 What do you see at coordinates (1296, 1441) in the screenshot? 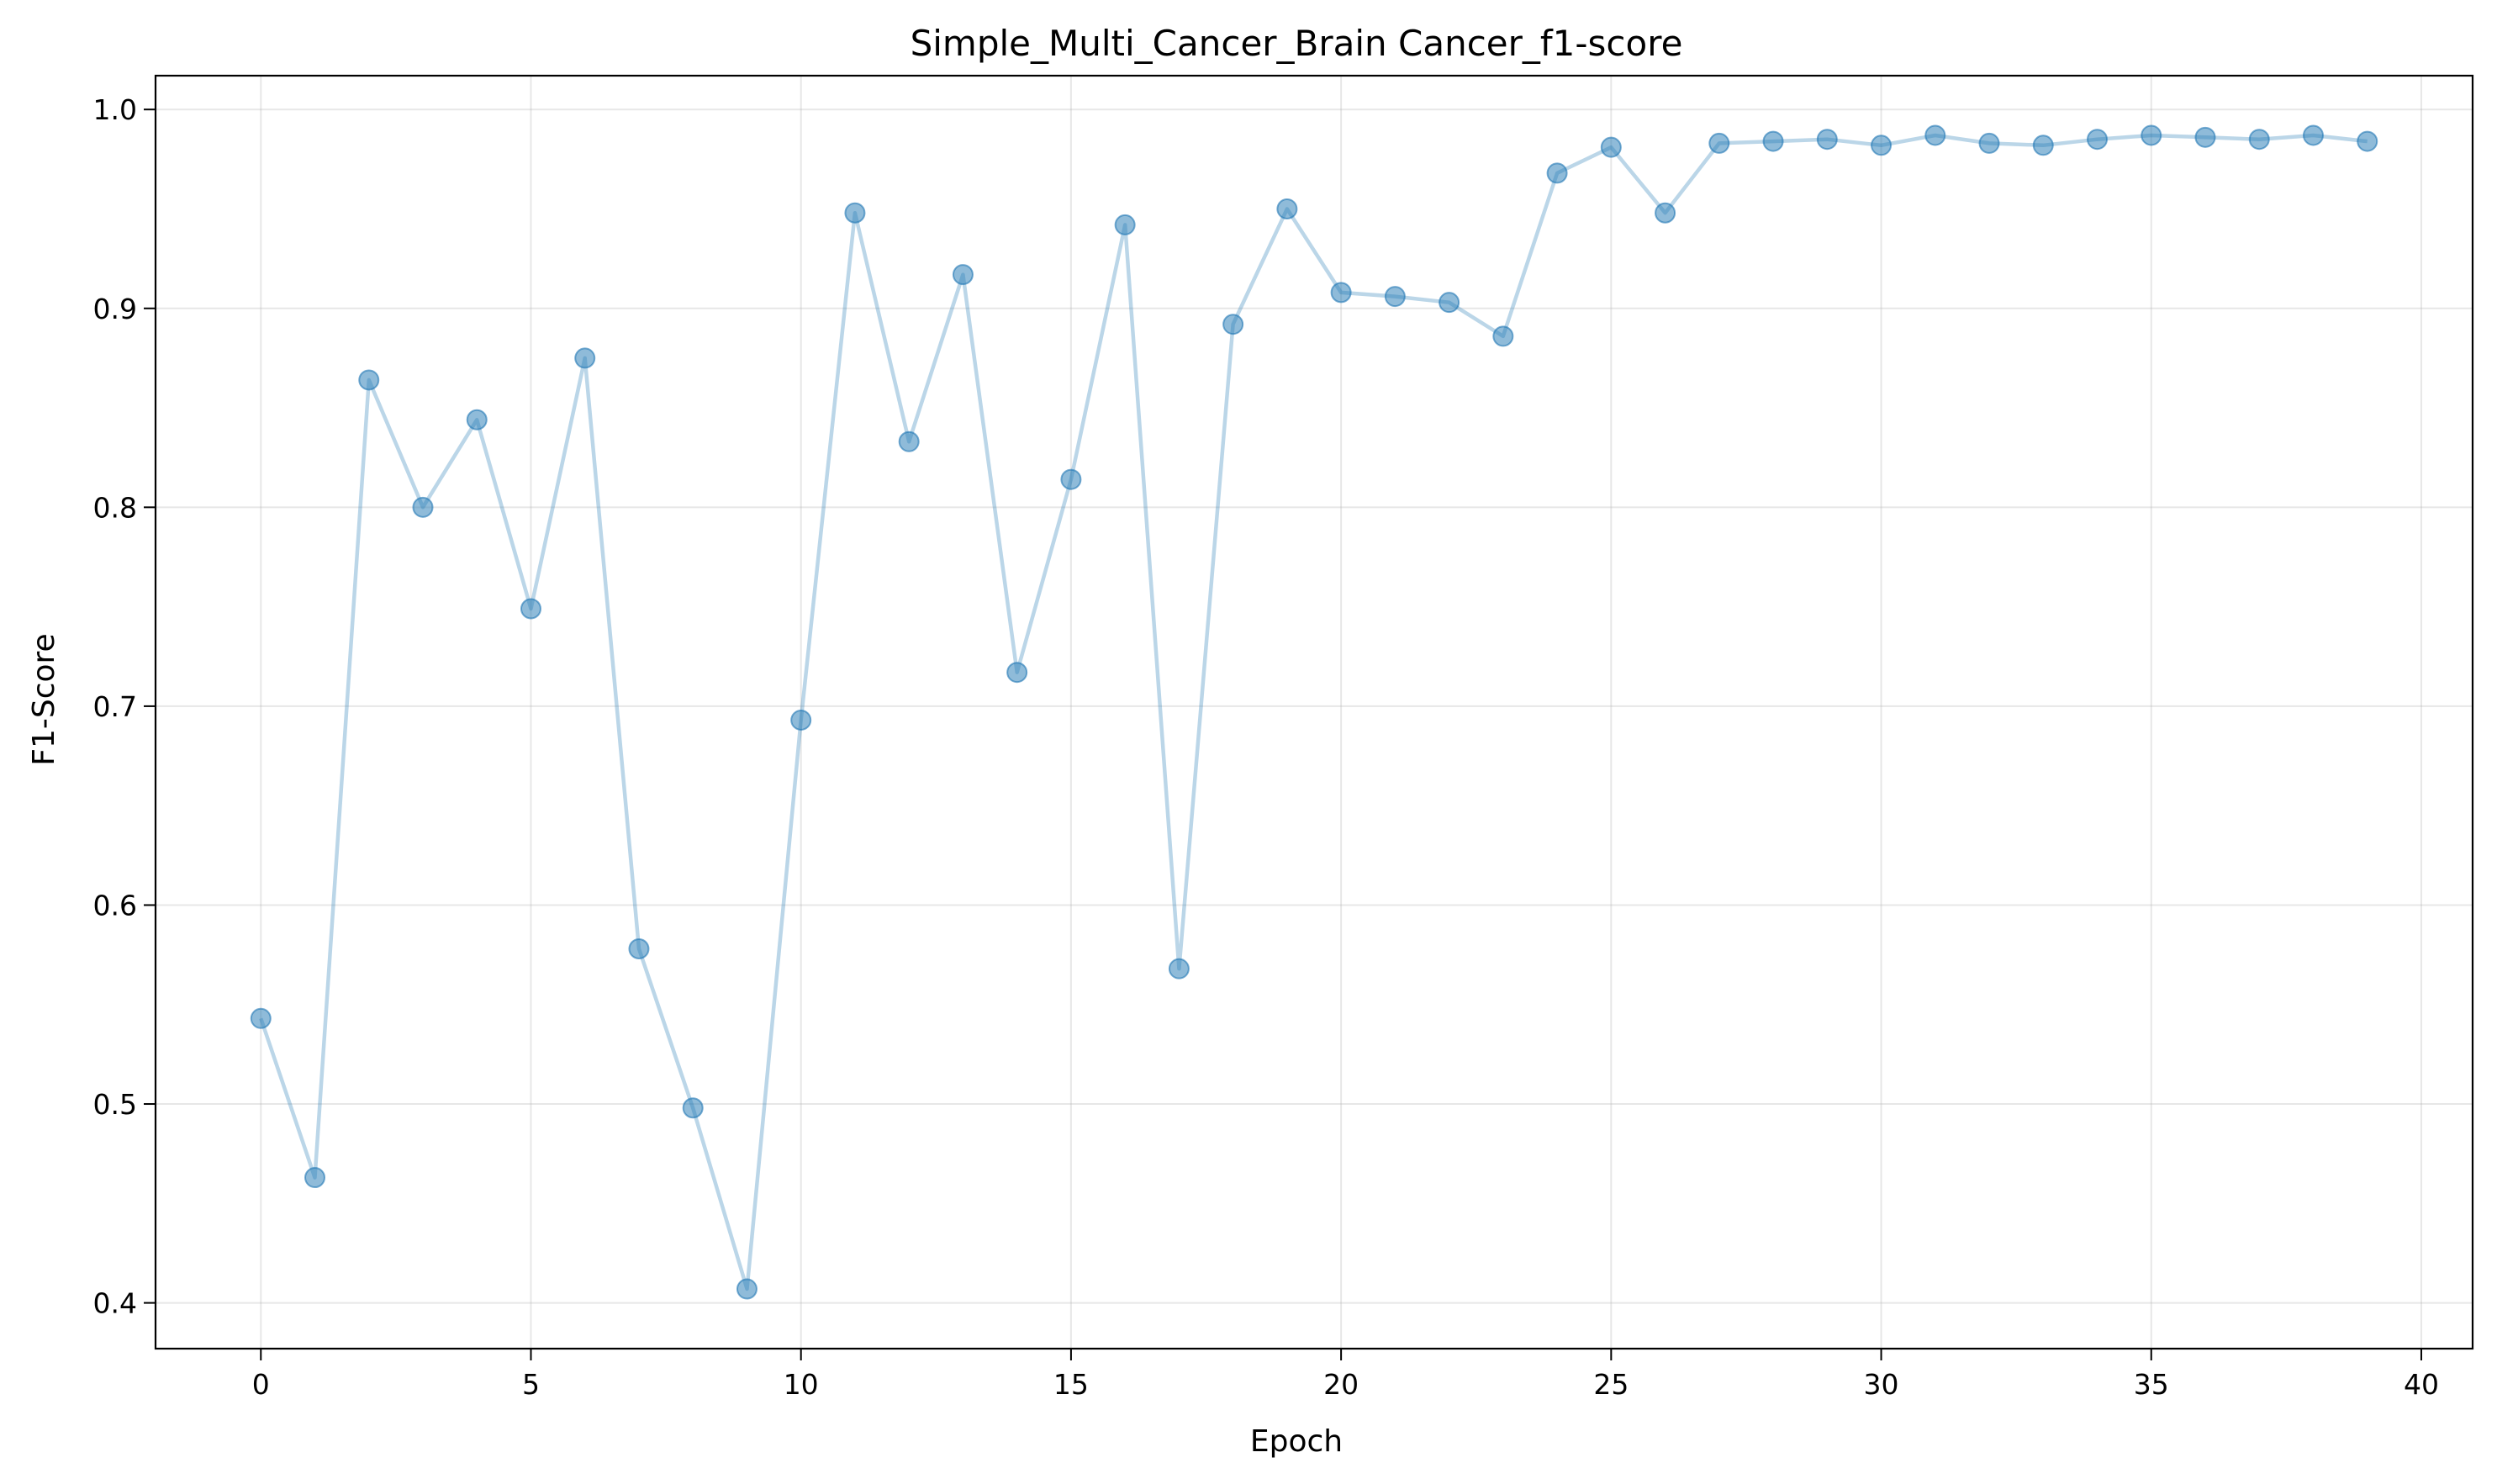
I see `x-axis-label: Epoch` at bounding box center [1296, 1441].